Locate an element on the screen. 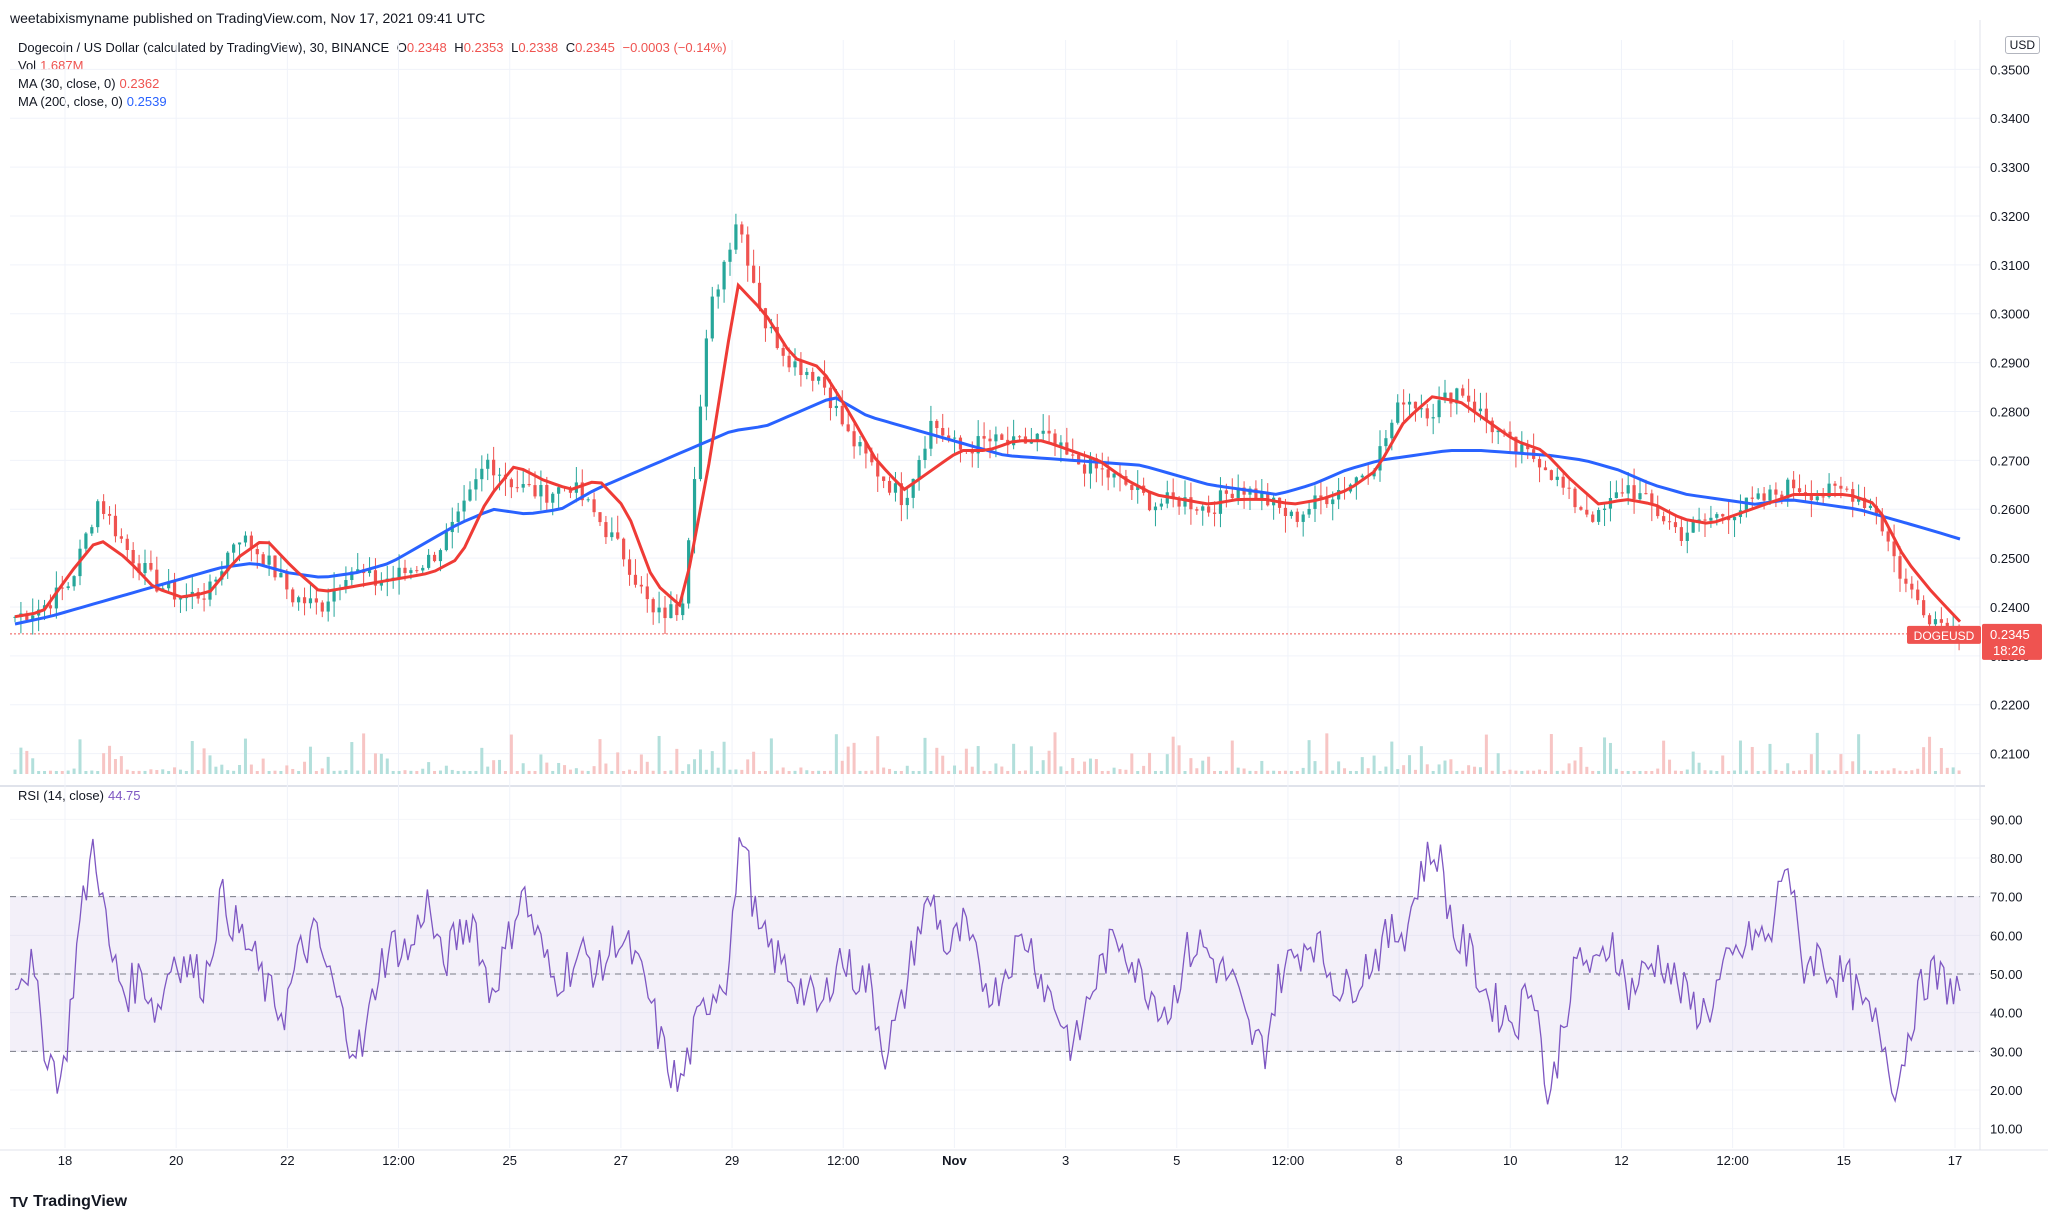 The width and height of the screenshot is (2048, 1217). rsi-tick-label: 10.00 is located at coordinates (2006, 1129).